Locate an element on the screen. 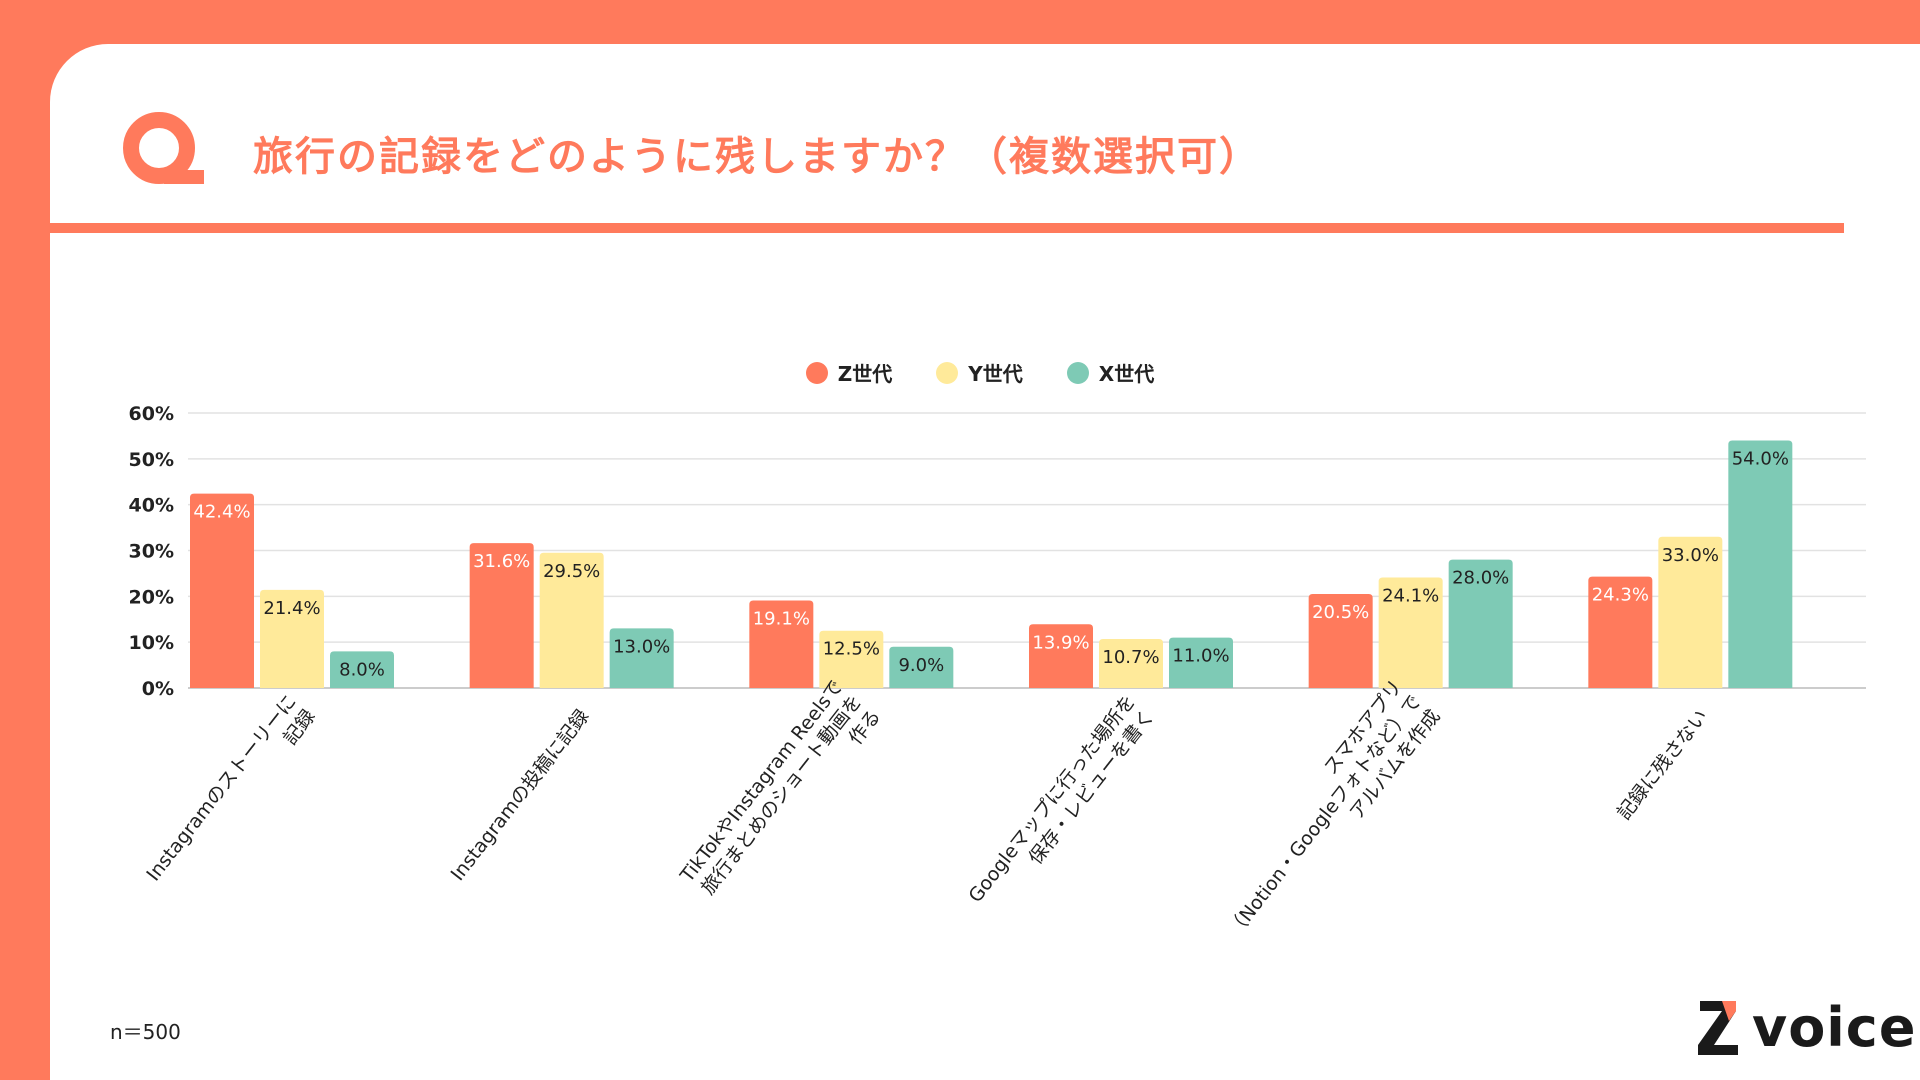  x-tick-label-line: （Notion・Googleフォトなど）で is located at coordinates (1325, 816).